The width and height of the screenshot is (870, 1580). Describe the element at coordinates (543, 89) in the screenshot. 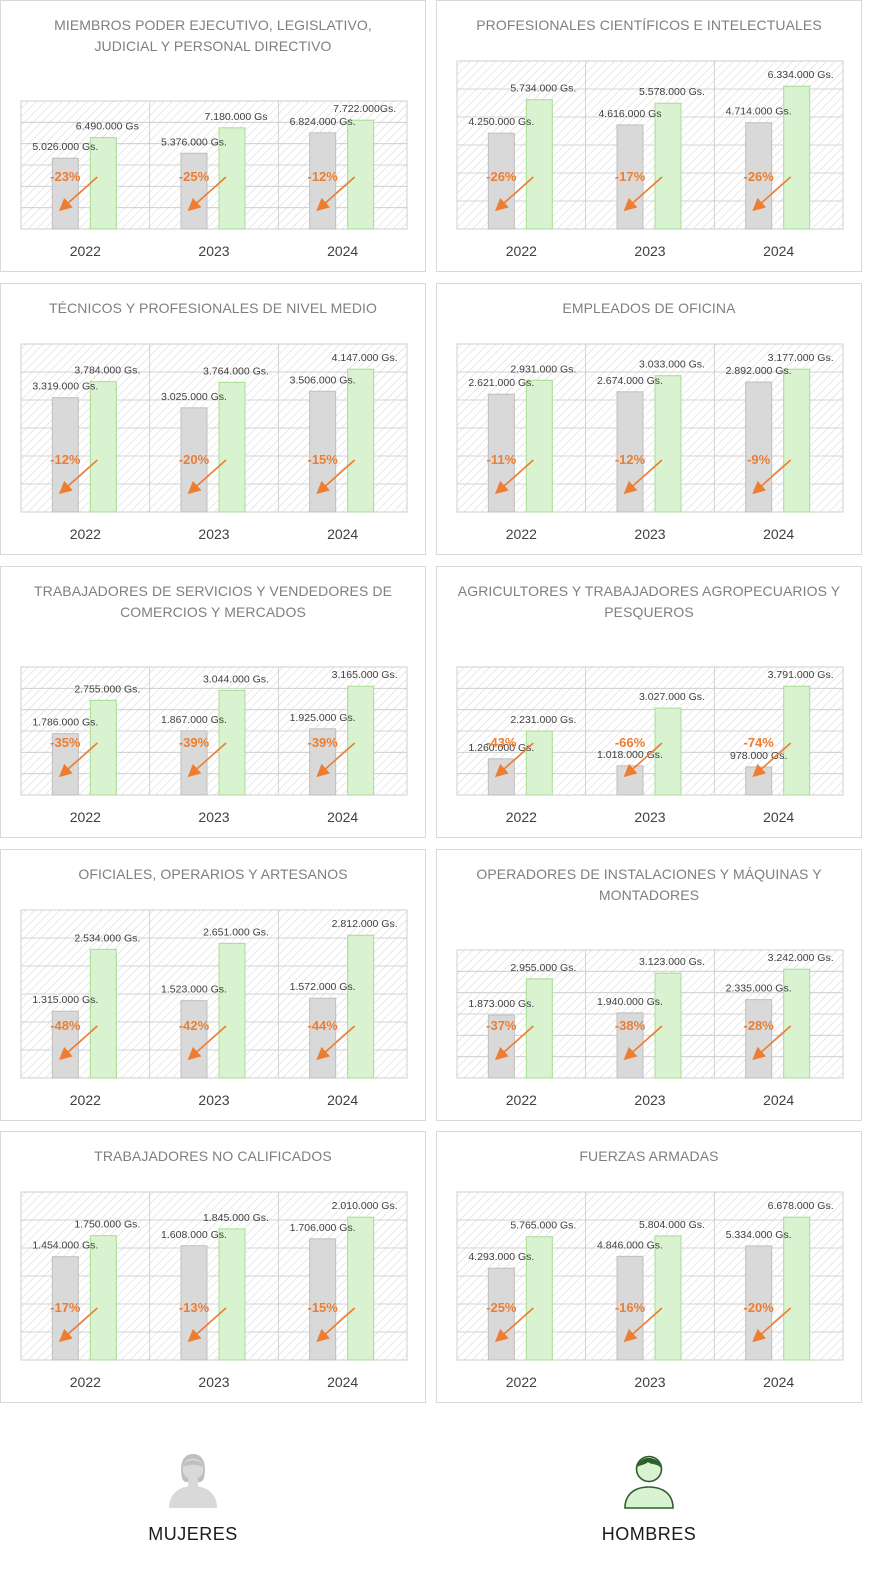

I see `value-label-hombres: 5.734.000 Gs.` at that location.